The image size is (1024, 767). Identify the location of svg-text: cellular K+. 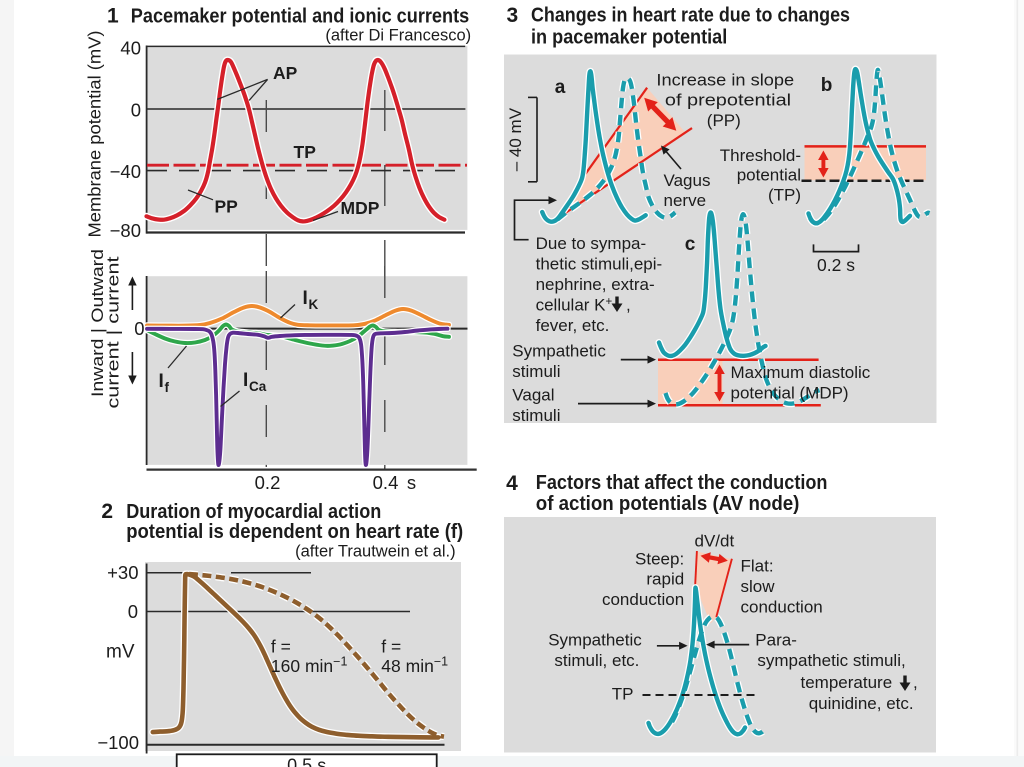
(574, 305).